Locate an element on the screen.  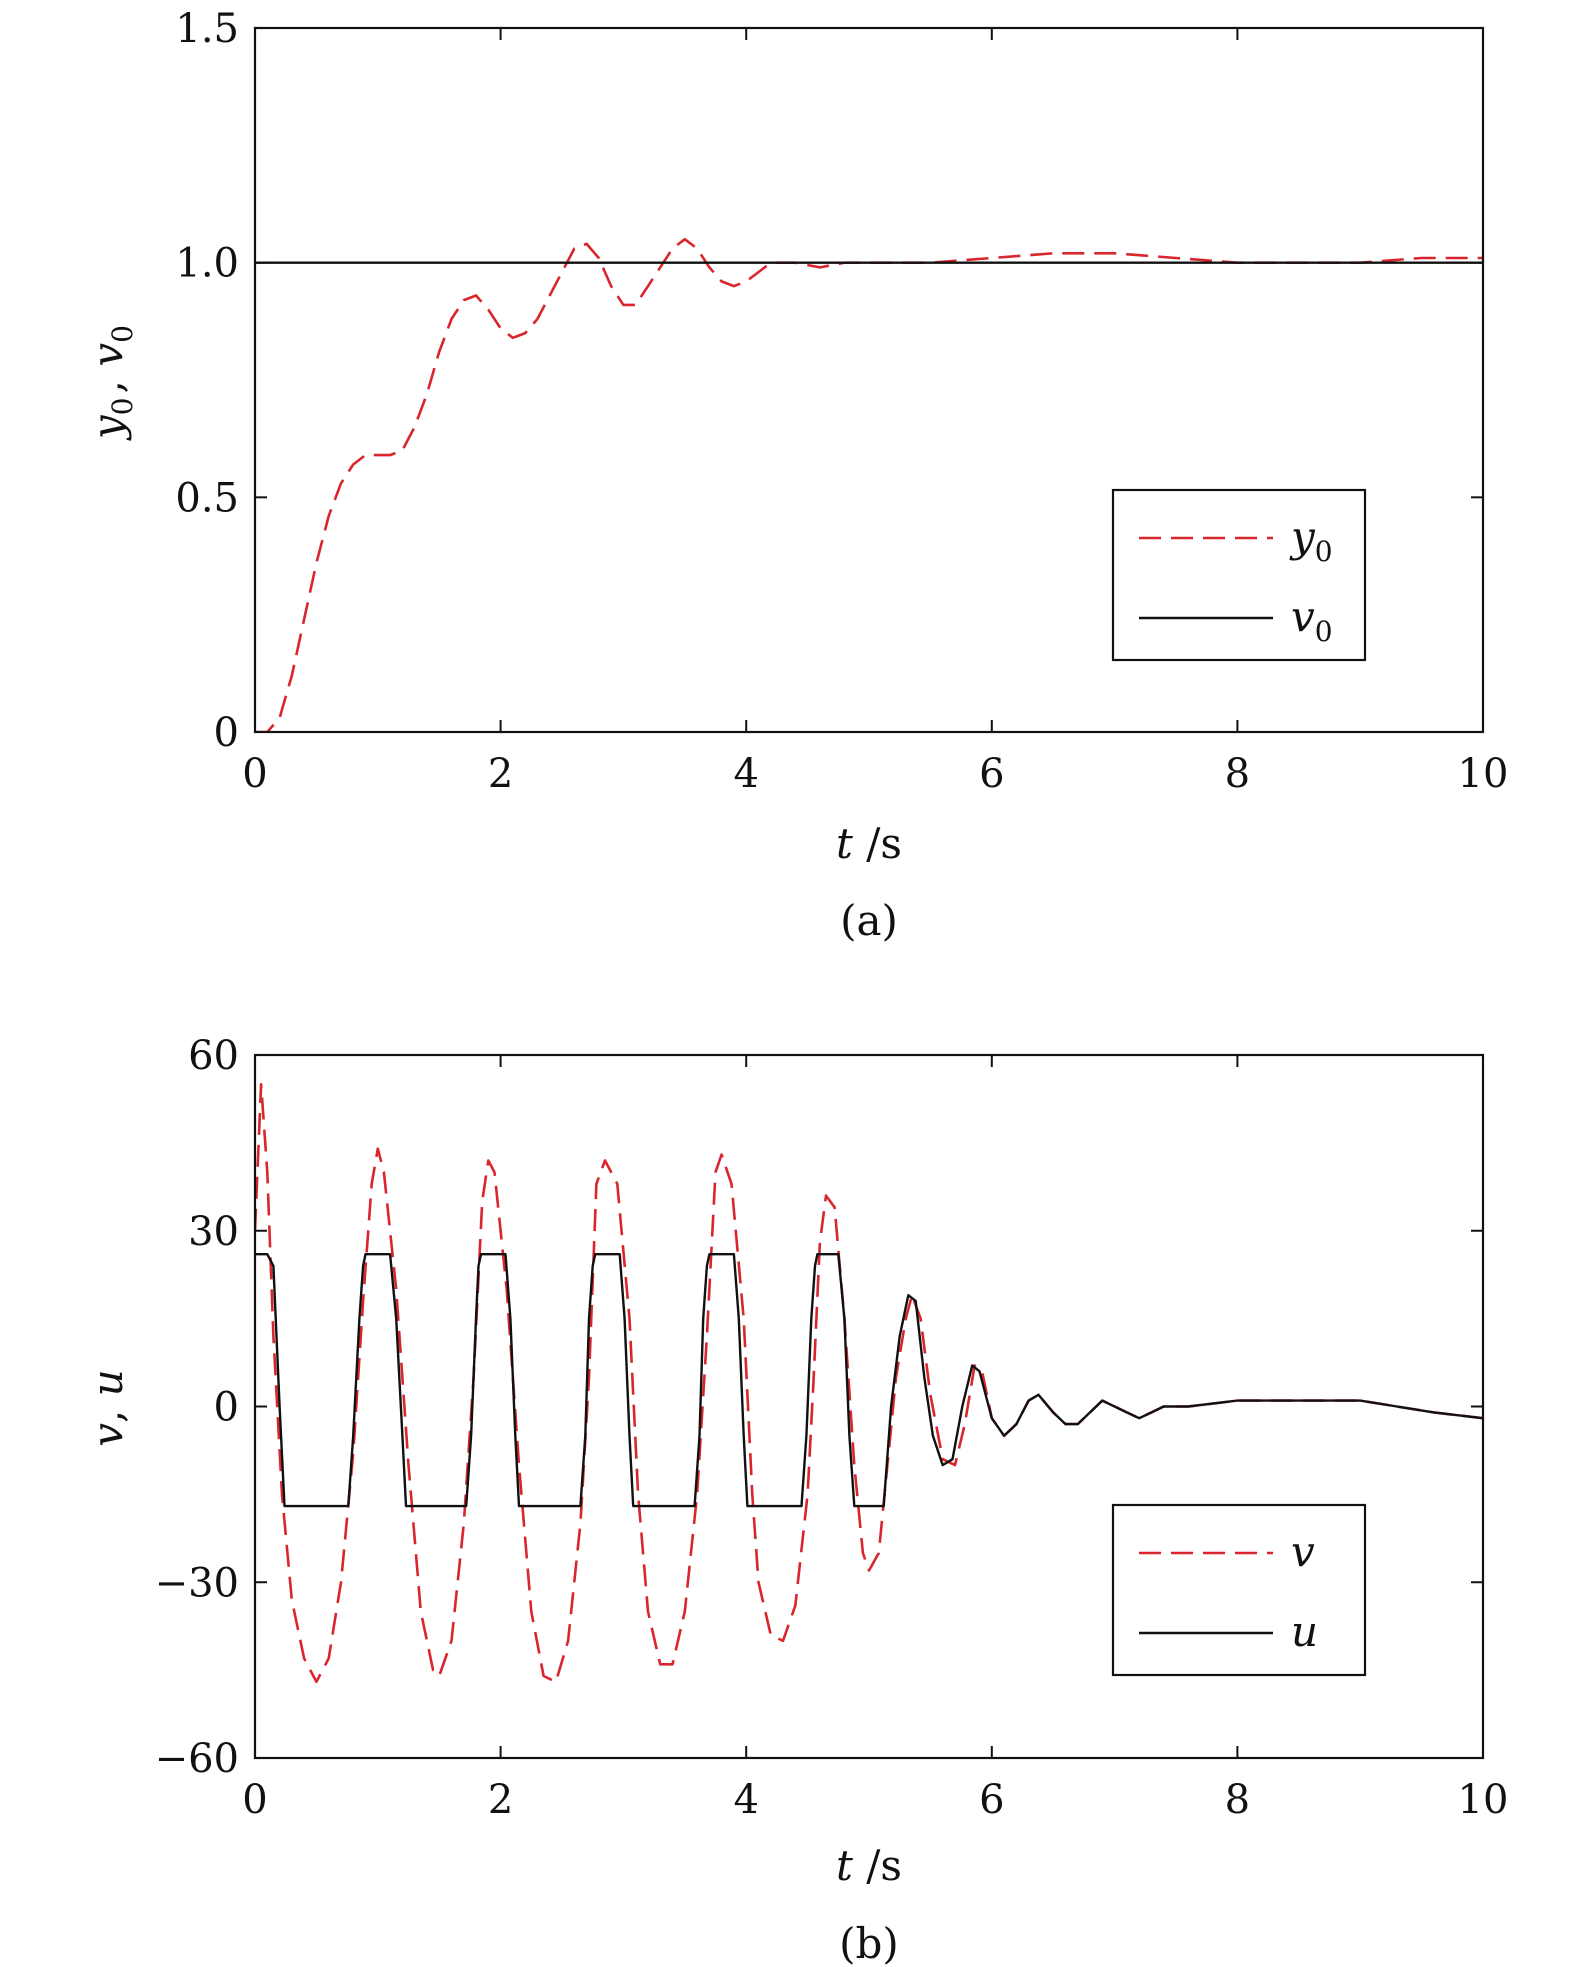
y-tick-label: 0.5 is located at coordinates (207, 498).